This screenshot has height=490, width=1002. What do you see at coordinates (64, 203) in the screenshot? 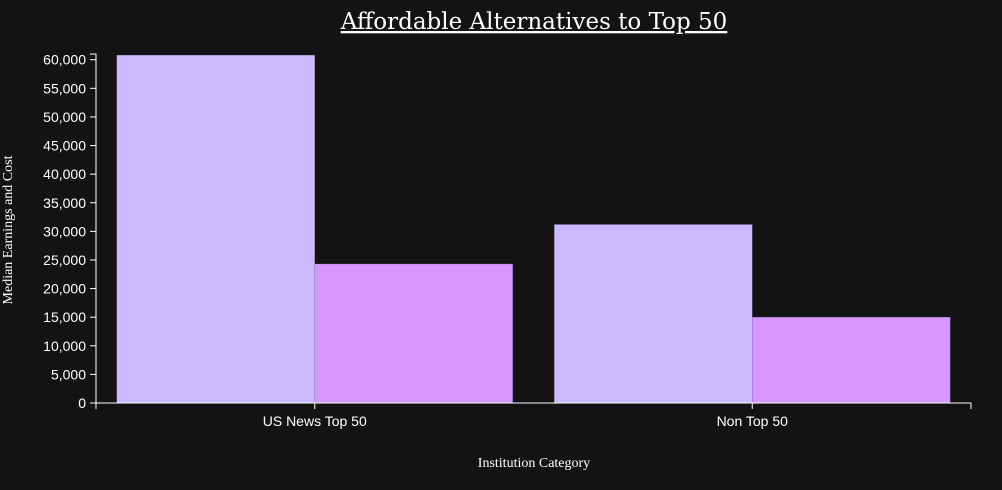
I see `y-tick-label: 35,000` at bounding box center [64, 203].